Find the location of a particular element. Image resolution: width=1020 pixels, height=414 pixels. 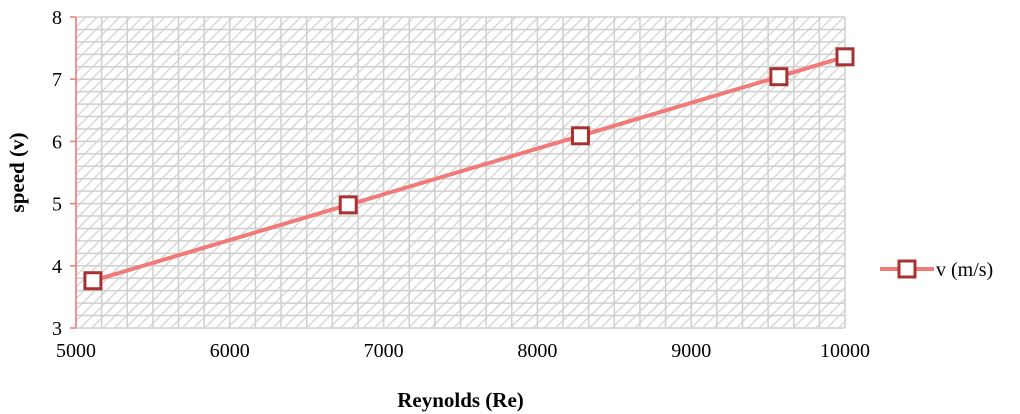

y-tick-label: 3 is located at coordinates (57, 329).